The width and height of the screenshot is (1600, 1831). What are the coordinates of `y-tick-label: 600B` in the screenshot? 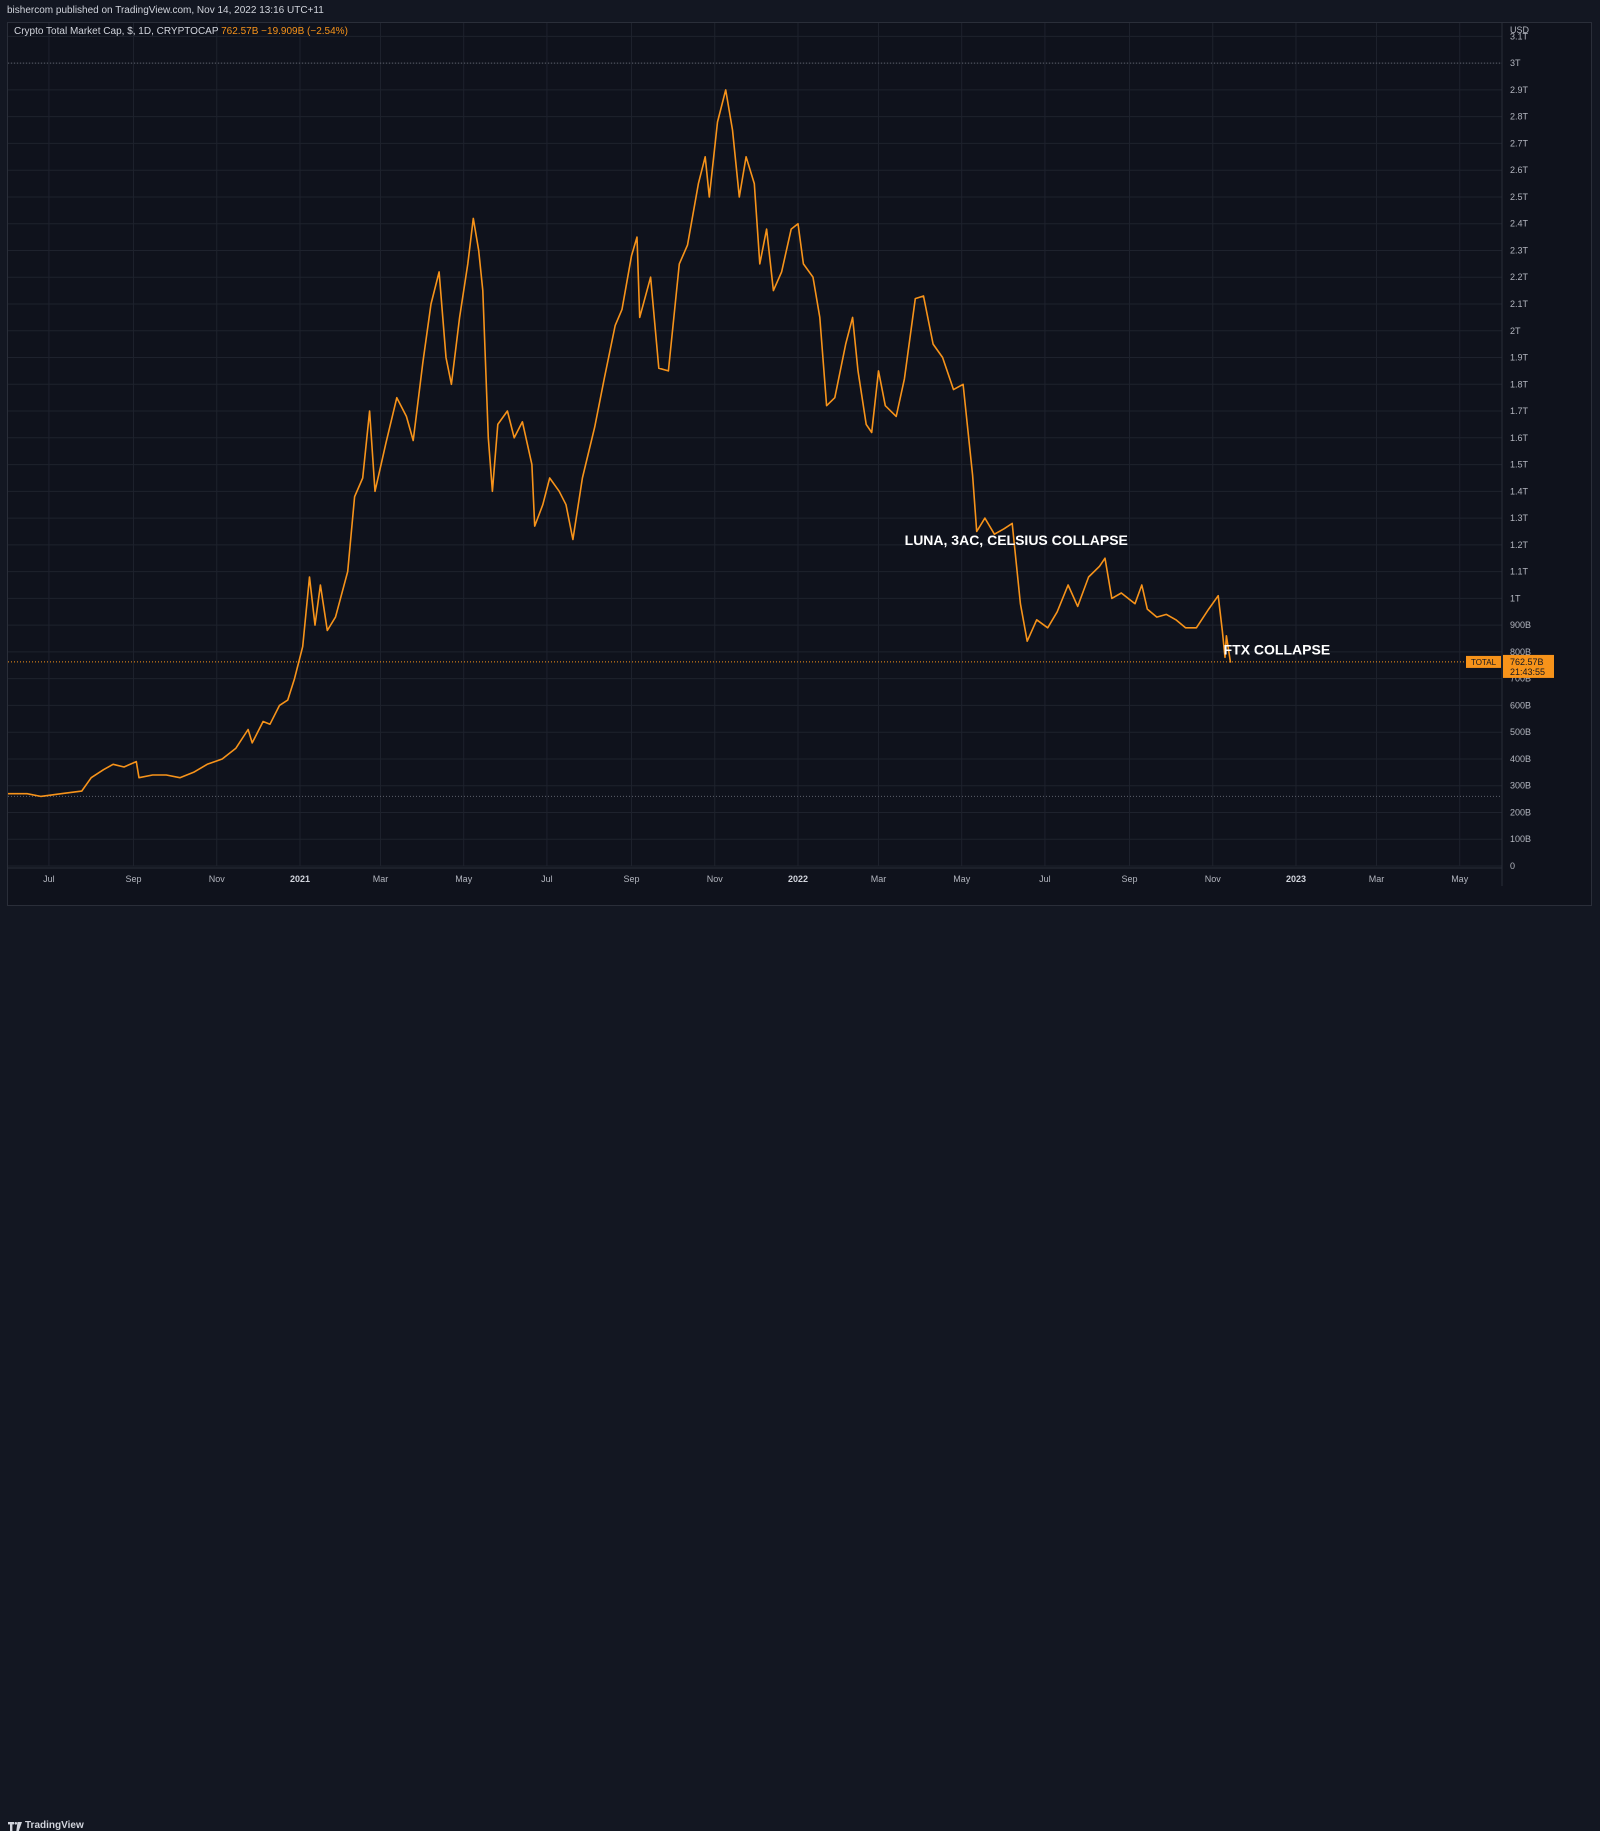 It's located at (1520, 705).